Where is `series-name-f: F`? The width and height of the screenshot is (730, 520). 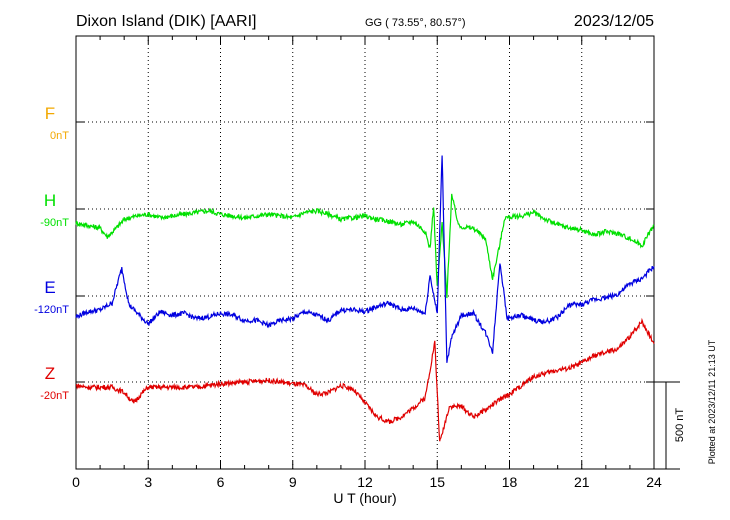
series-name-f: F is located at coordinates (50, 113).